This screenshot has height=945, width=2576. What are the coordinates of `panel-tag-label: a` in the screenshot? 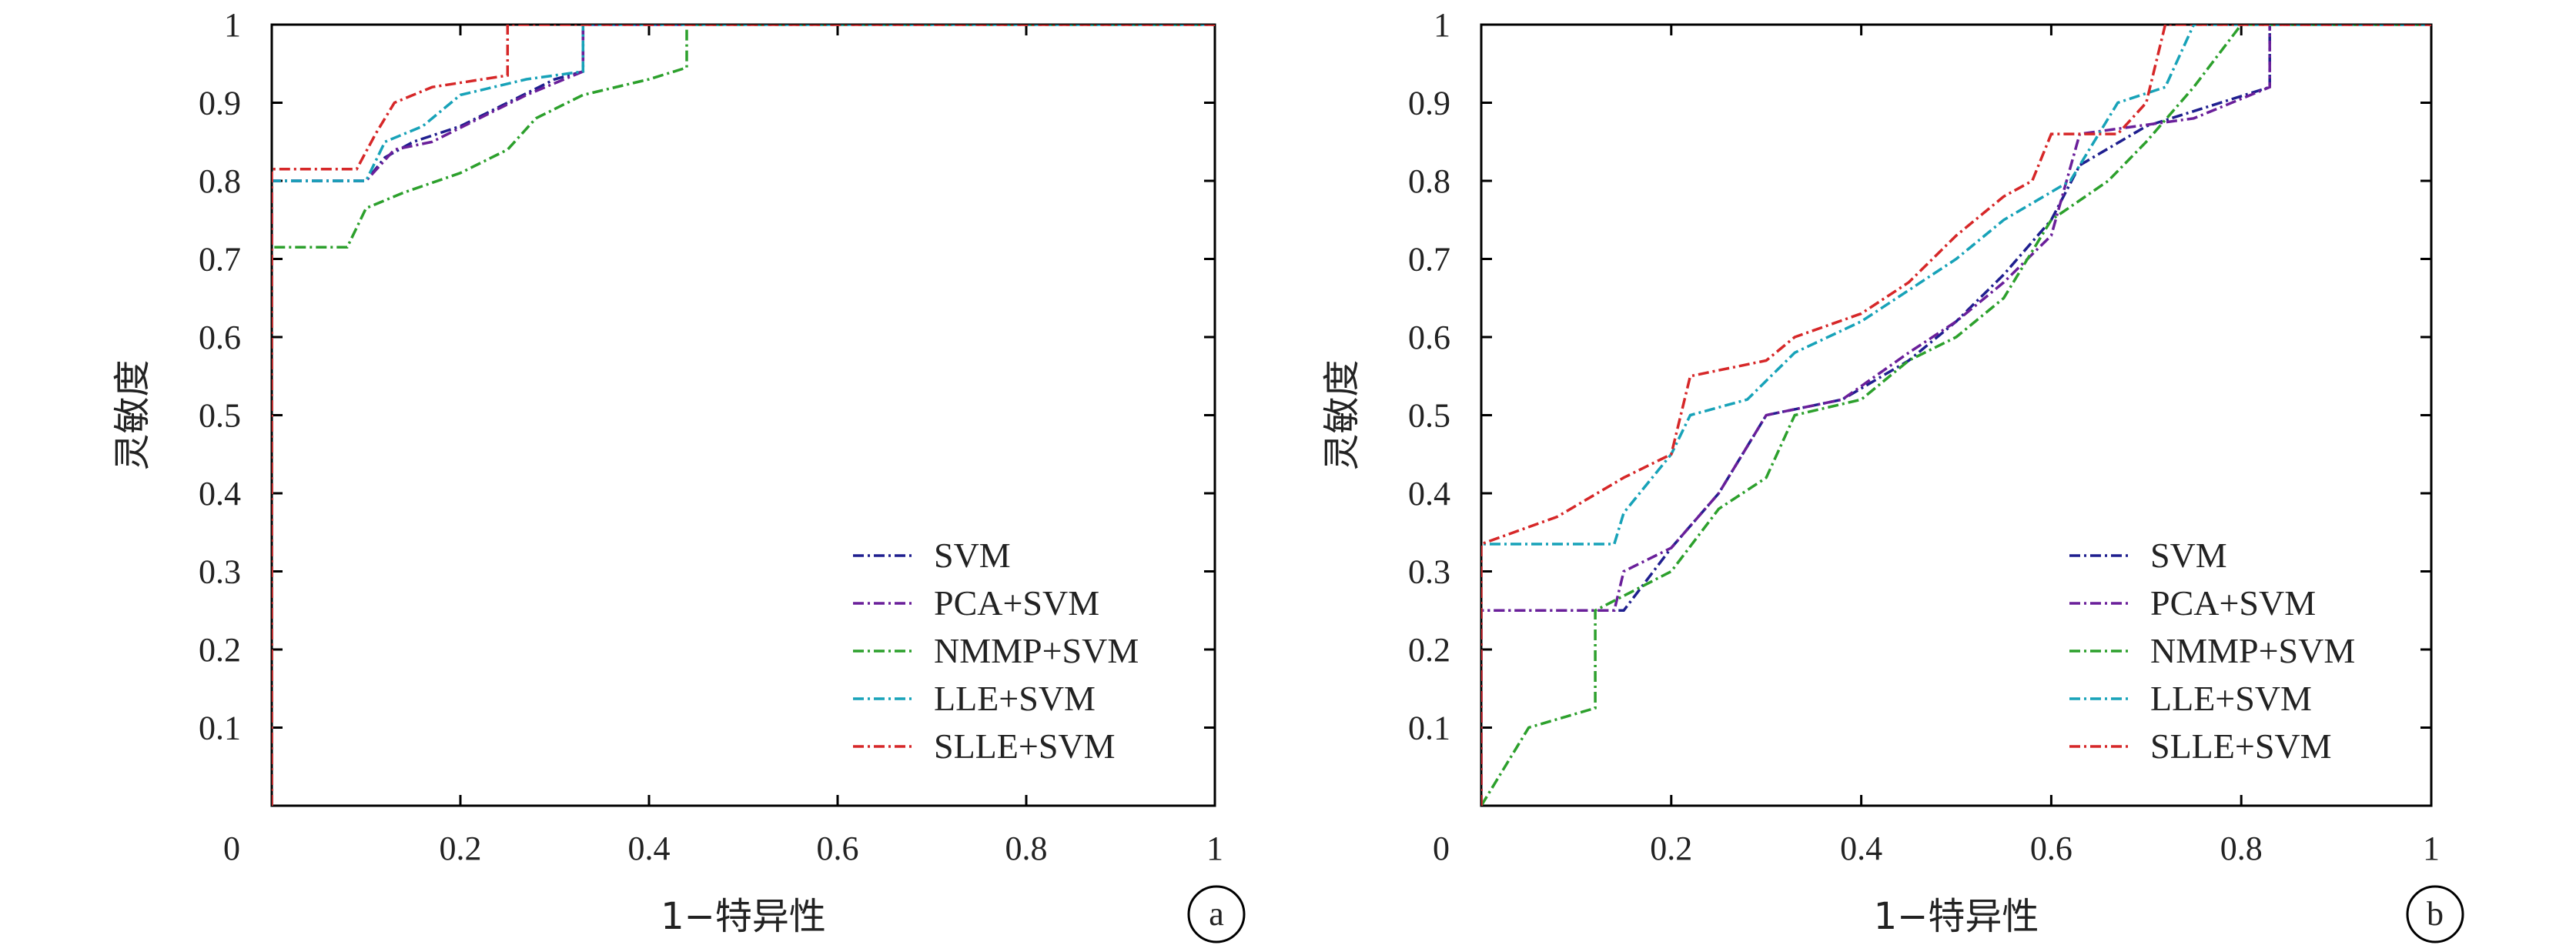 It's located at (1217, 914).